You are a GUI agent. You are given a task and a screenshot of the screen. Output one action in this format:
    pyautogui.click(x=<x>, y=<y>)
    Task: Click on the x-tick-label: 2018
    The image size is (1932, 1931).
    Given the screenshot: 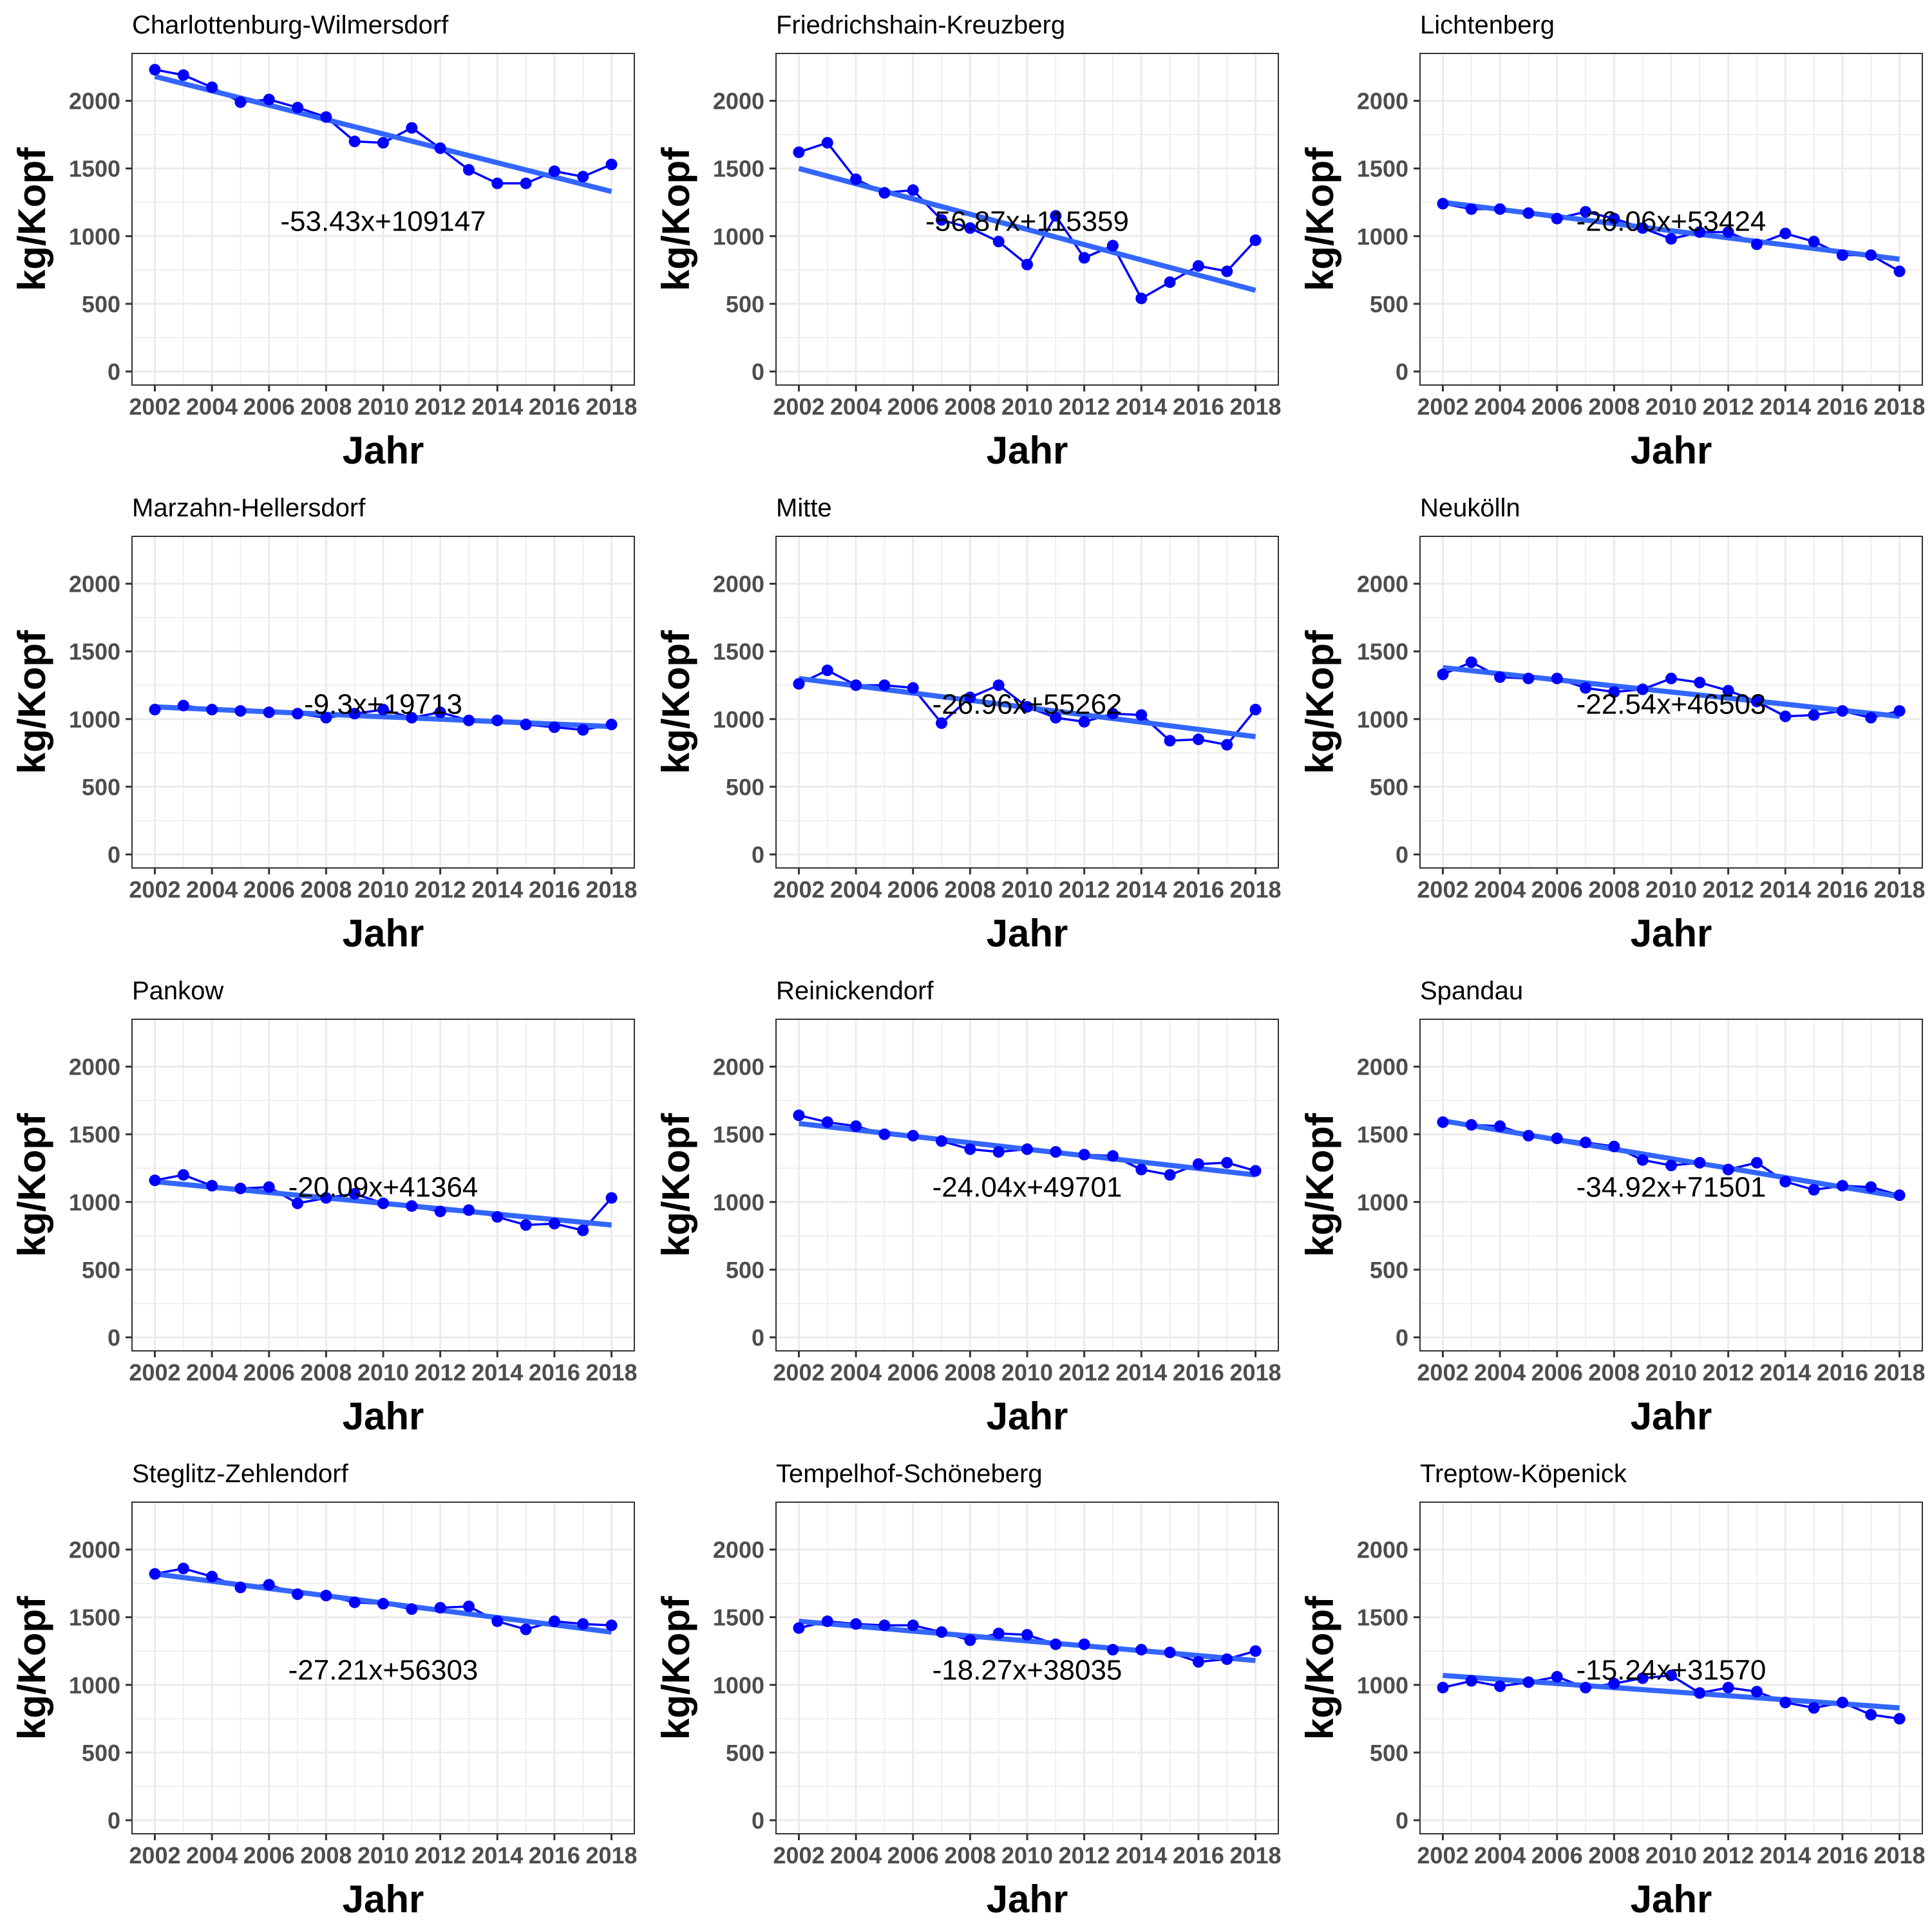 What is the action you would take?
    pyautogui.click(x=1255, y=406)
    